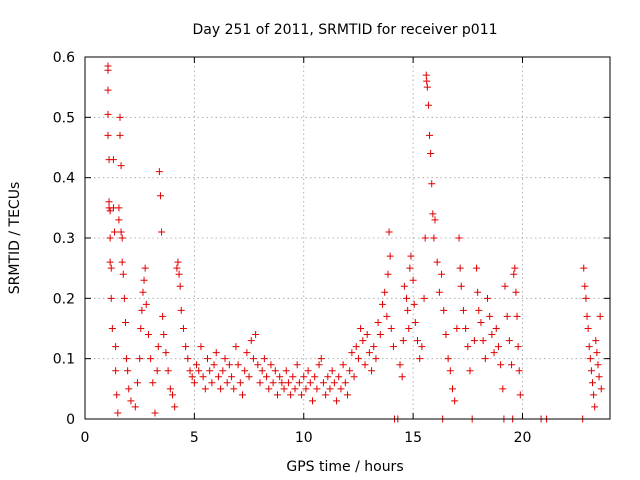 The width and height of the screenshot is (640, 480). What do you see at coordinates (64, 299) in the screenshot?
I see `y-tick-label: 0.2` at bounding box center [64, 299].